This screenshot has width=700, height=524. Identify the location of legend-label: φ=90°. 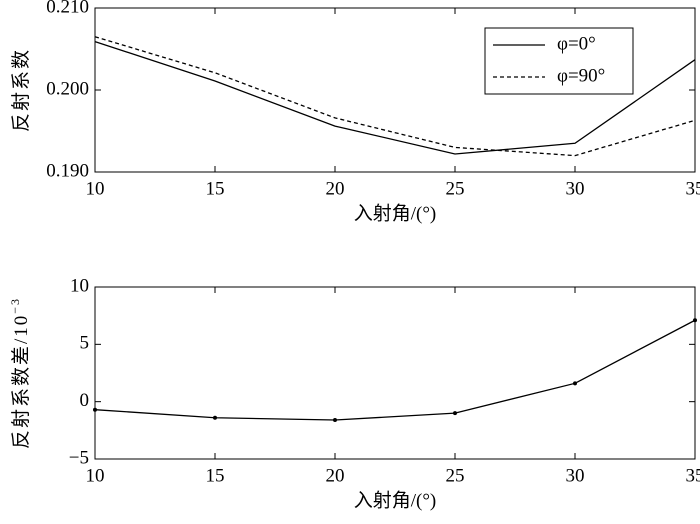
(581, 75).